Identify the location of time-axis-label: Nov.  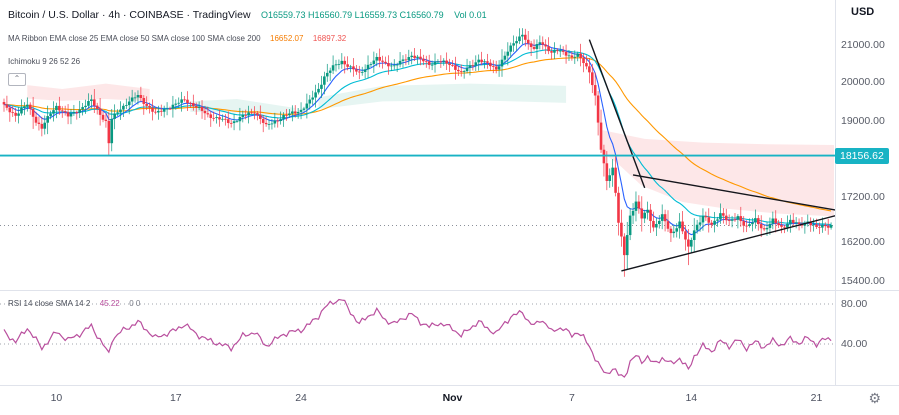
(452, 398).